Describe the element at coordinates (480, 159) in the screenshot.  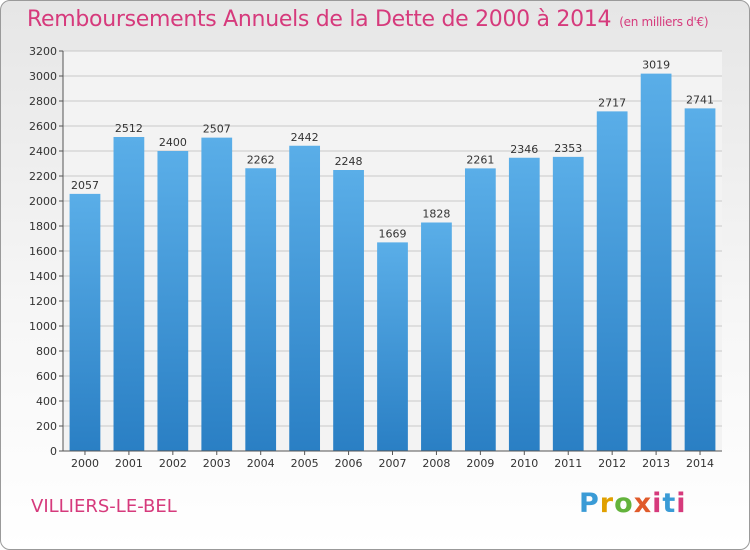
I see `data-label: 2261` at that location.